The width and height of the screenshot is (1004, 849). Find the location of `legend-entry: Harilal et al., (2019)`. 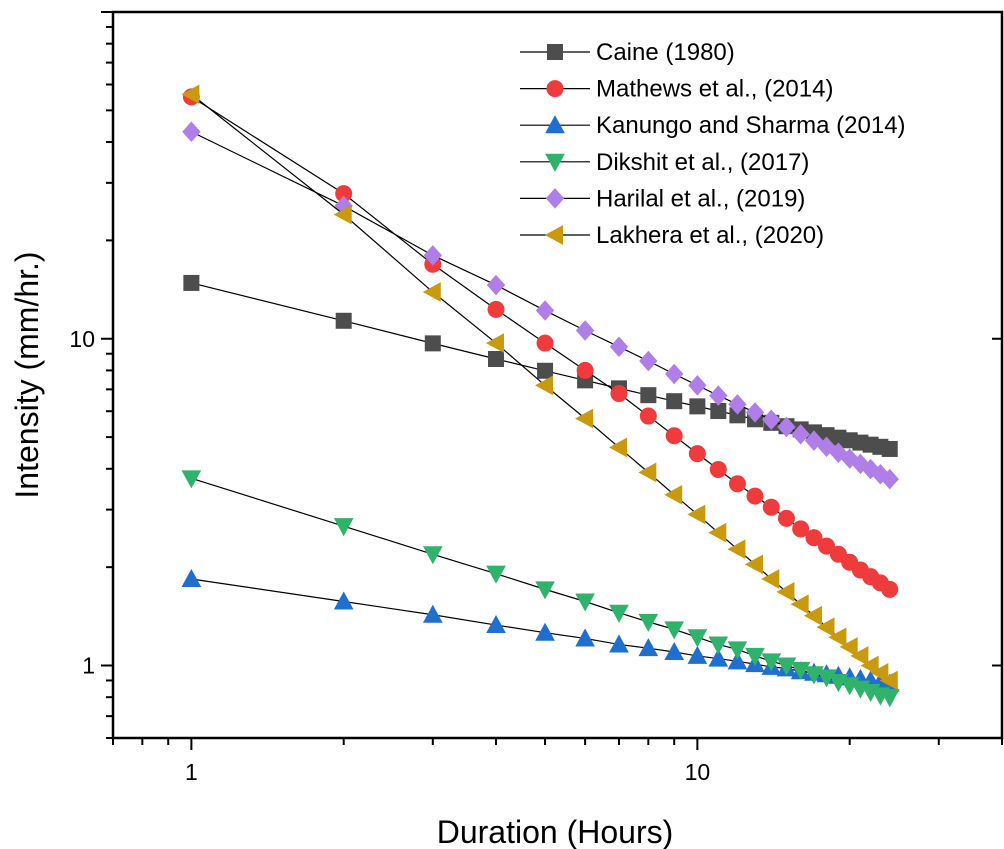

legend-entry: Harilal et al., (2019) is located at coordinates (662, 198).